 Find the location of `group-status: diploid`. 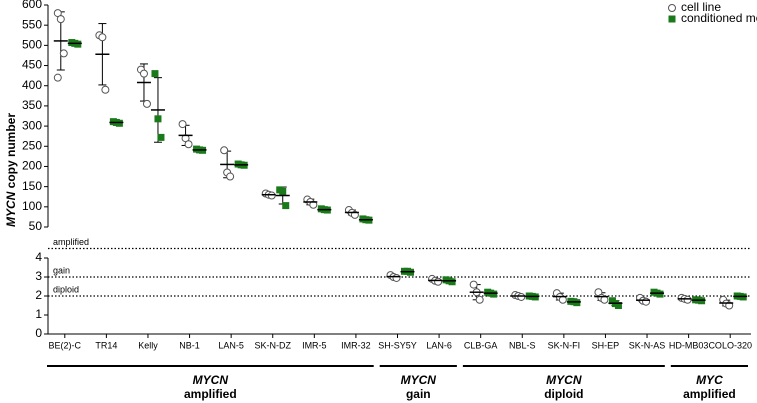

group-status: diploid is located at coordinates (563, 394).